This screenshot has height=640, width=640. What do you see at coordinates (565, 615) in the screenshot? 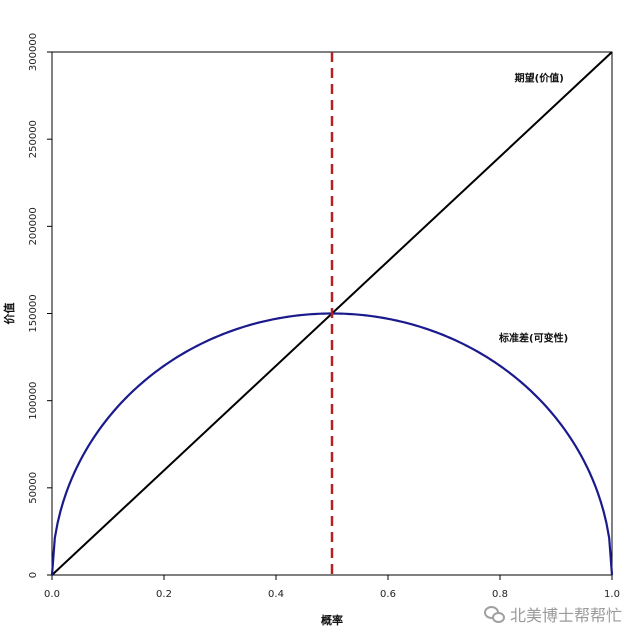
I see `watermark-text: 北美博士帮帮忙` at bounding box center [565, 615].